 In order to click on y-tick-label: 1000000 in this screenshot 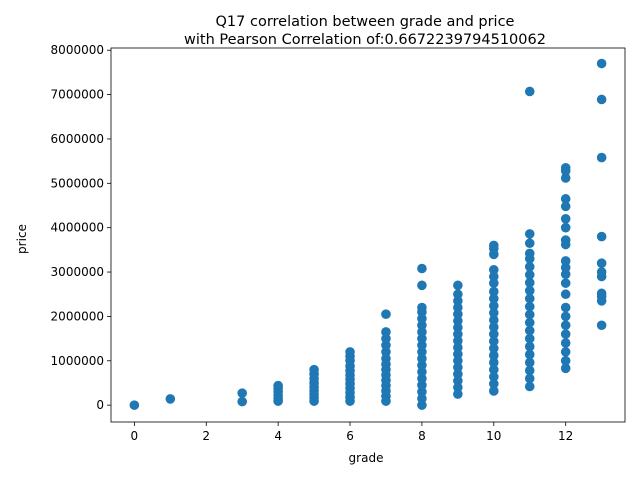, I will do `click(77, 361)`.